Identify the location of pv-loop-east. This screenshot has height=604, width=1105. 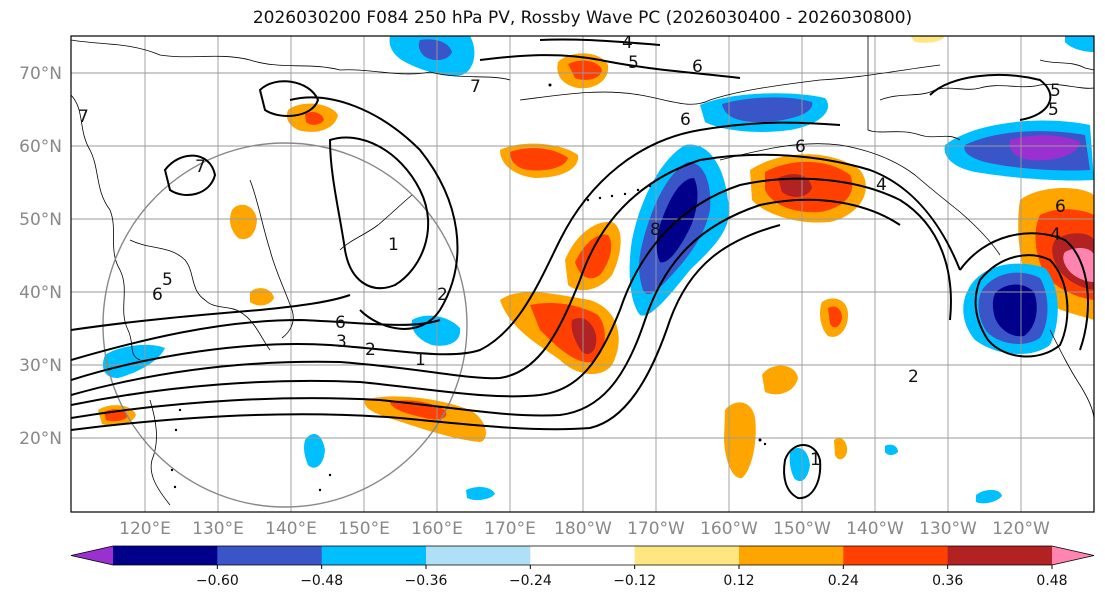
(990, 97).